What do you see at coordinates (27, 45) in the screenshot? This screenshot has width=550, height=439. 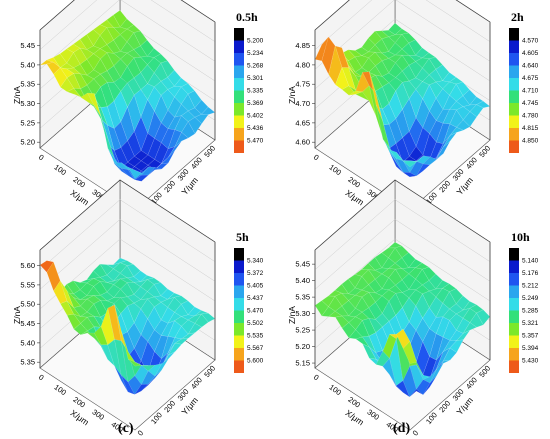 I see `z-tick-label: 5.45` at bounding box center [27, 45].